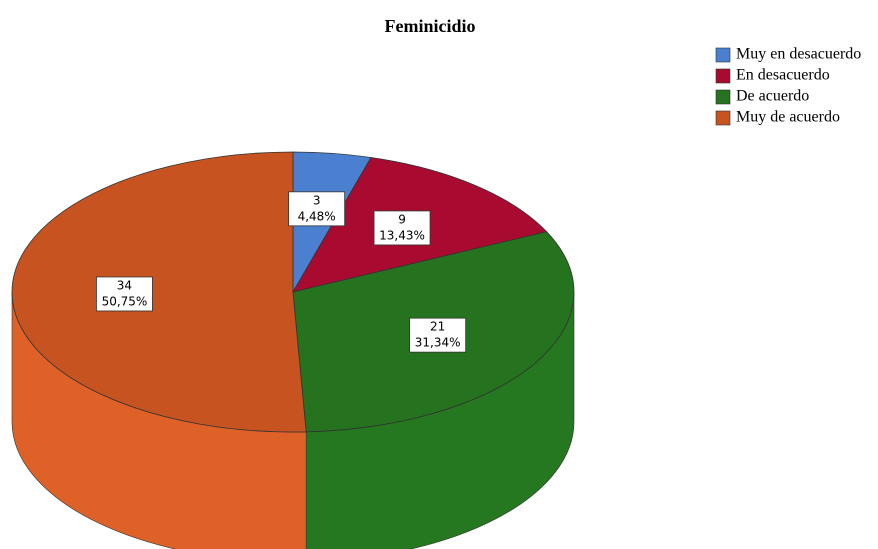 This screenshot has width=878, height=549. Describe the element at coordinates (124, 285) in the screenshot. I see `data-label-count: 34` at that location.